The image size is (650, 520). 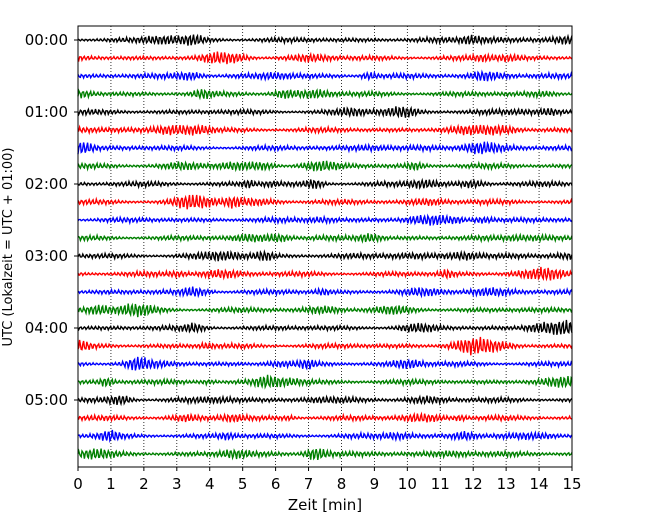 I want to click on y-tick-label: 04:00, so click(x=46, y=328).